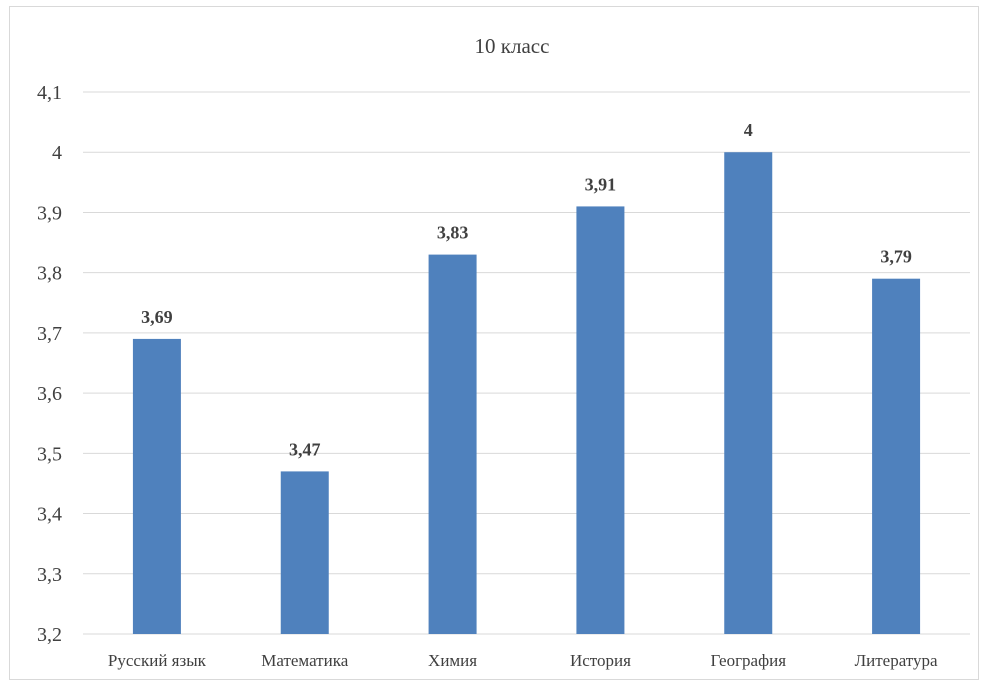  Describe the element at coordinates (57, 153) in the screenshot. I see `y-tick-label: 4` at that location.